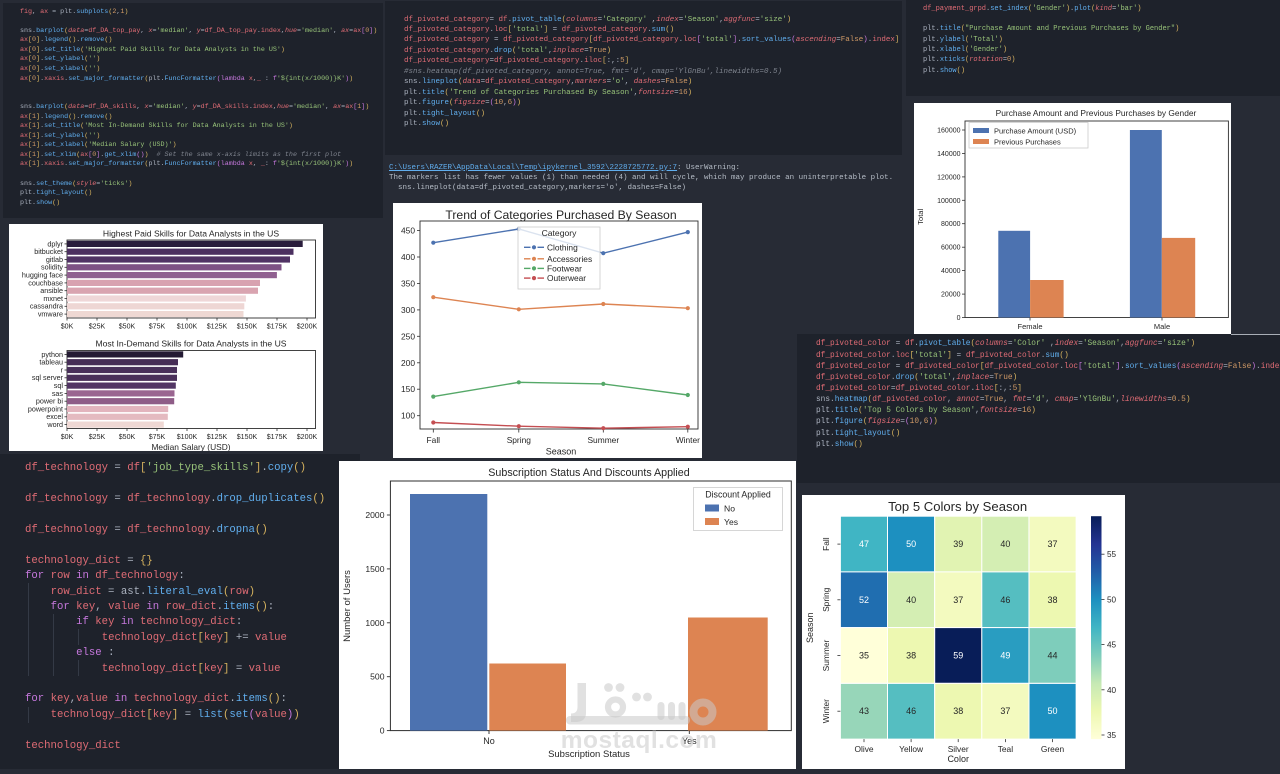 The height and width of the screenshot is (774, 1280). Describe the element at coordinates (810, 627) in the screenshot. I see `svg-text: Season` at that location.